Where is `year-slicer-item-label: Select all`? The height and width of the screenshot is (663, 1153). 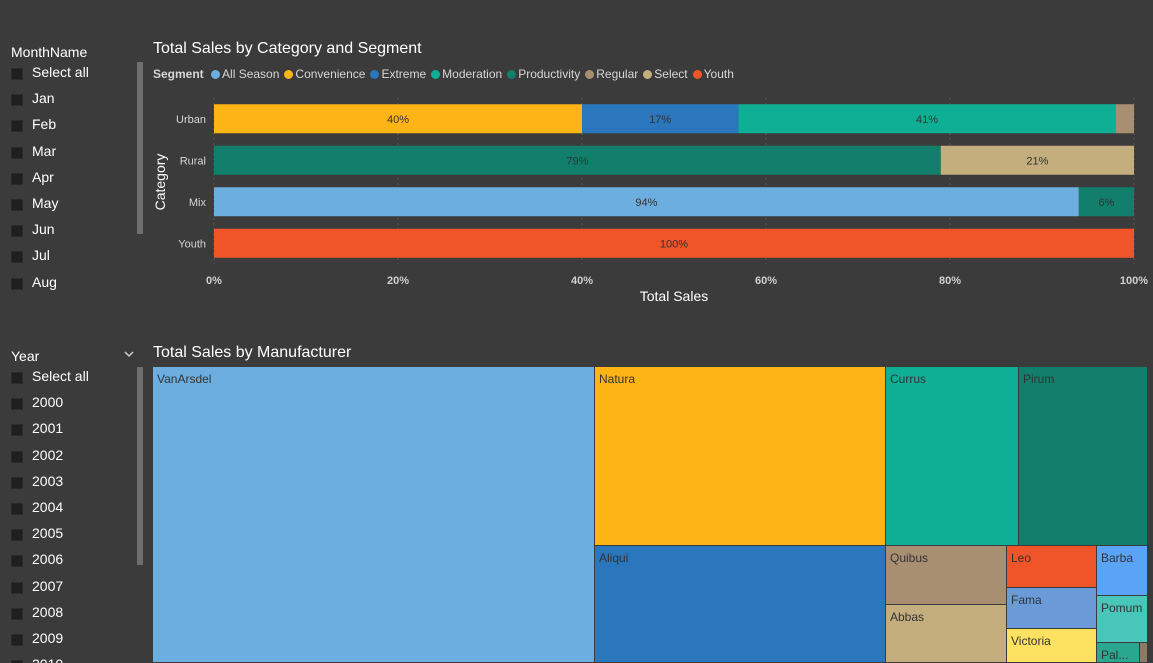 year-slicer-item-label: Select all is located at coordinates (60, 376).